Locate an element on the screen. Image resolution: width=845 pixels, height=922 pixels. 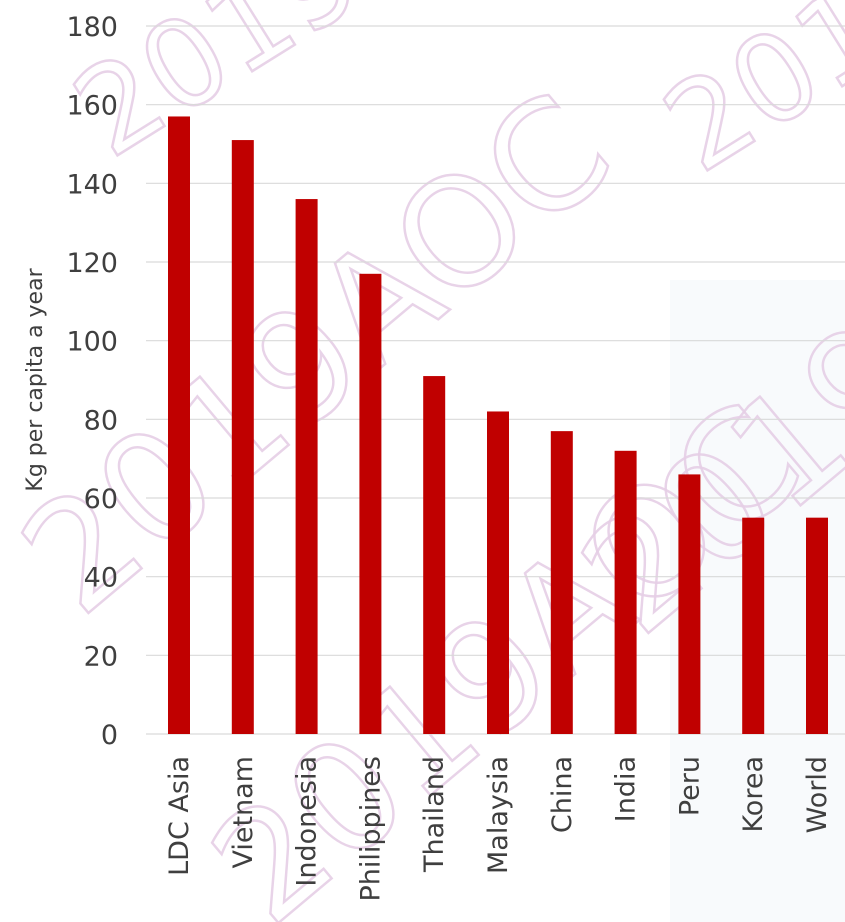
y-tick-label: 180 is located at coordinates (92, 27).